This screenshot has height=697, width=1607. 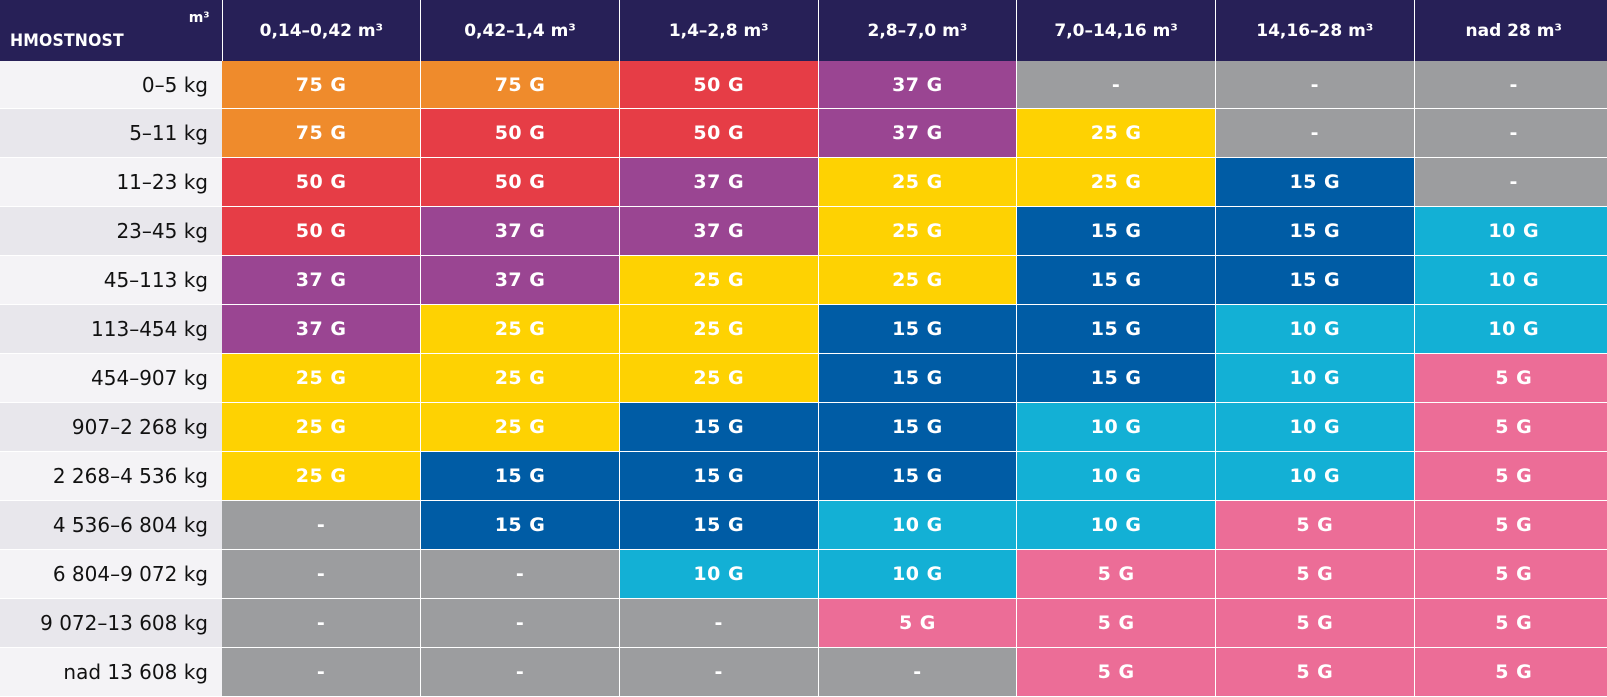 I want to click on row-label: 113–454 kg, so click(x=111, y=329).